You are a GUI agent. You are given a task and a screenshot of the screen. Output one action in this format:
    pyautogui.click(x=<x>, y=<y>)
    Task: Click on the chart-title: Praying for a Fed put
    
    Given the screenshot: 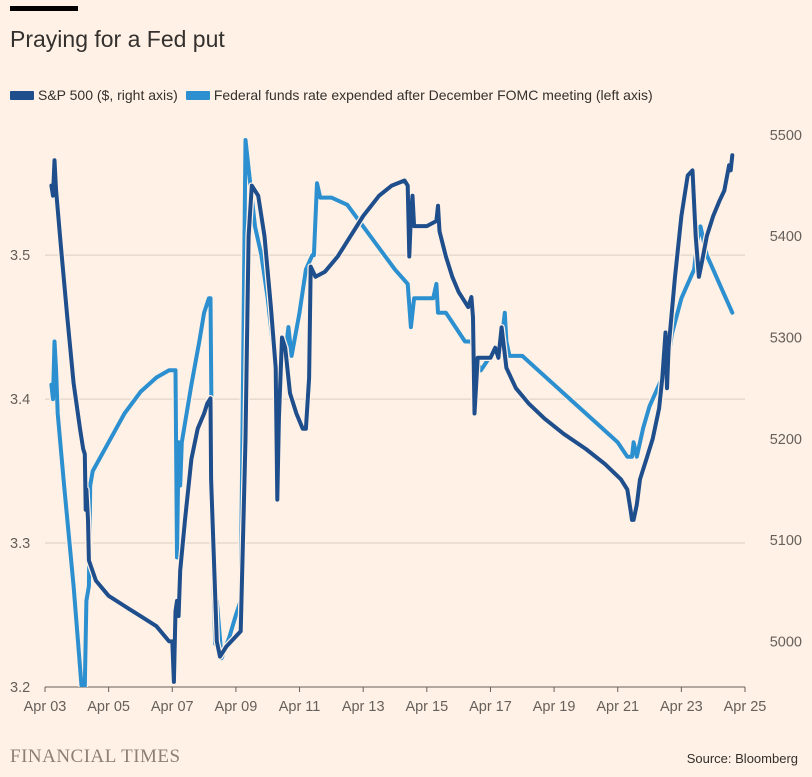 What is the action you would take?
    pyautogui.click(x=117, y=39)
    